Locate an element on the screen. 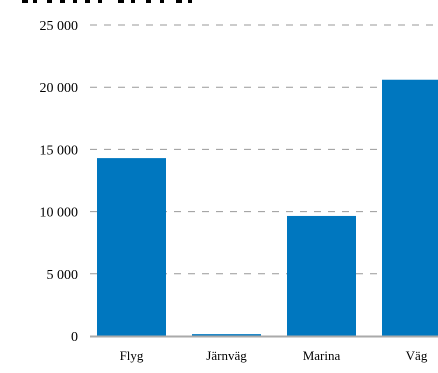  bar-flyg is located at coordinates (131, 247).